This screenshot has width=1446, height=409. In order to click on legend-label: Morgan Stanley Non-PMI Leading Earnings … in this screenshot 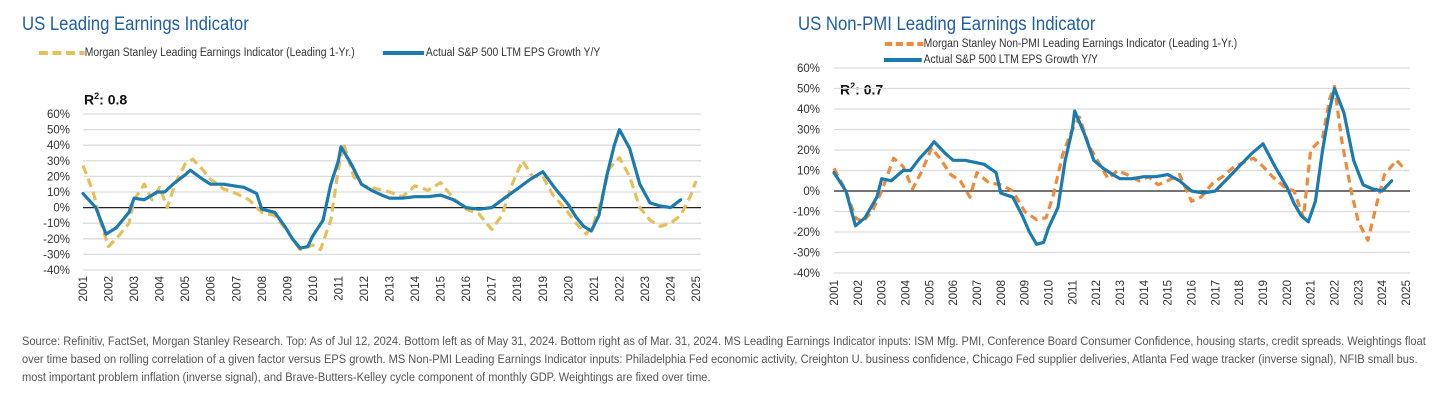, I will do `click(1080, 44)`.